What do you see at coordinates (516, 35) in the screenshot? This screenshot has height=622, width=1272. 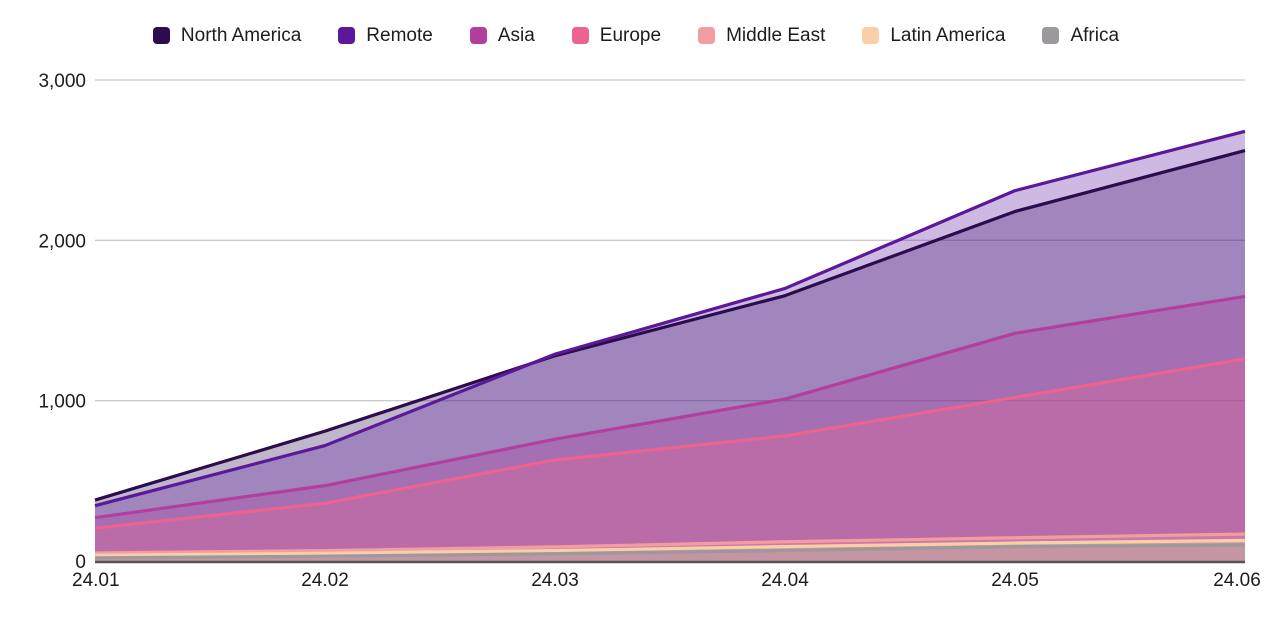 I see `legend-label: Asia` at bounding box center [516, 35].